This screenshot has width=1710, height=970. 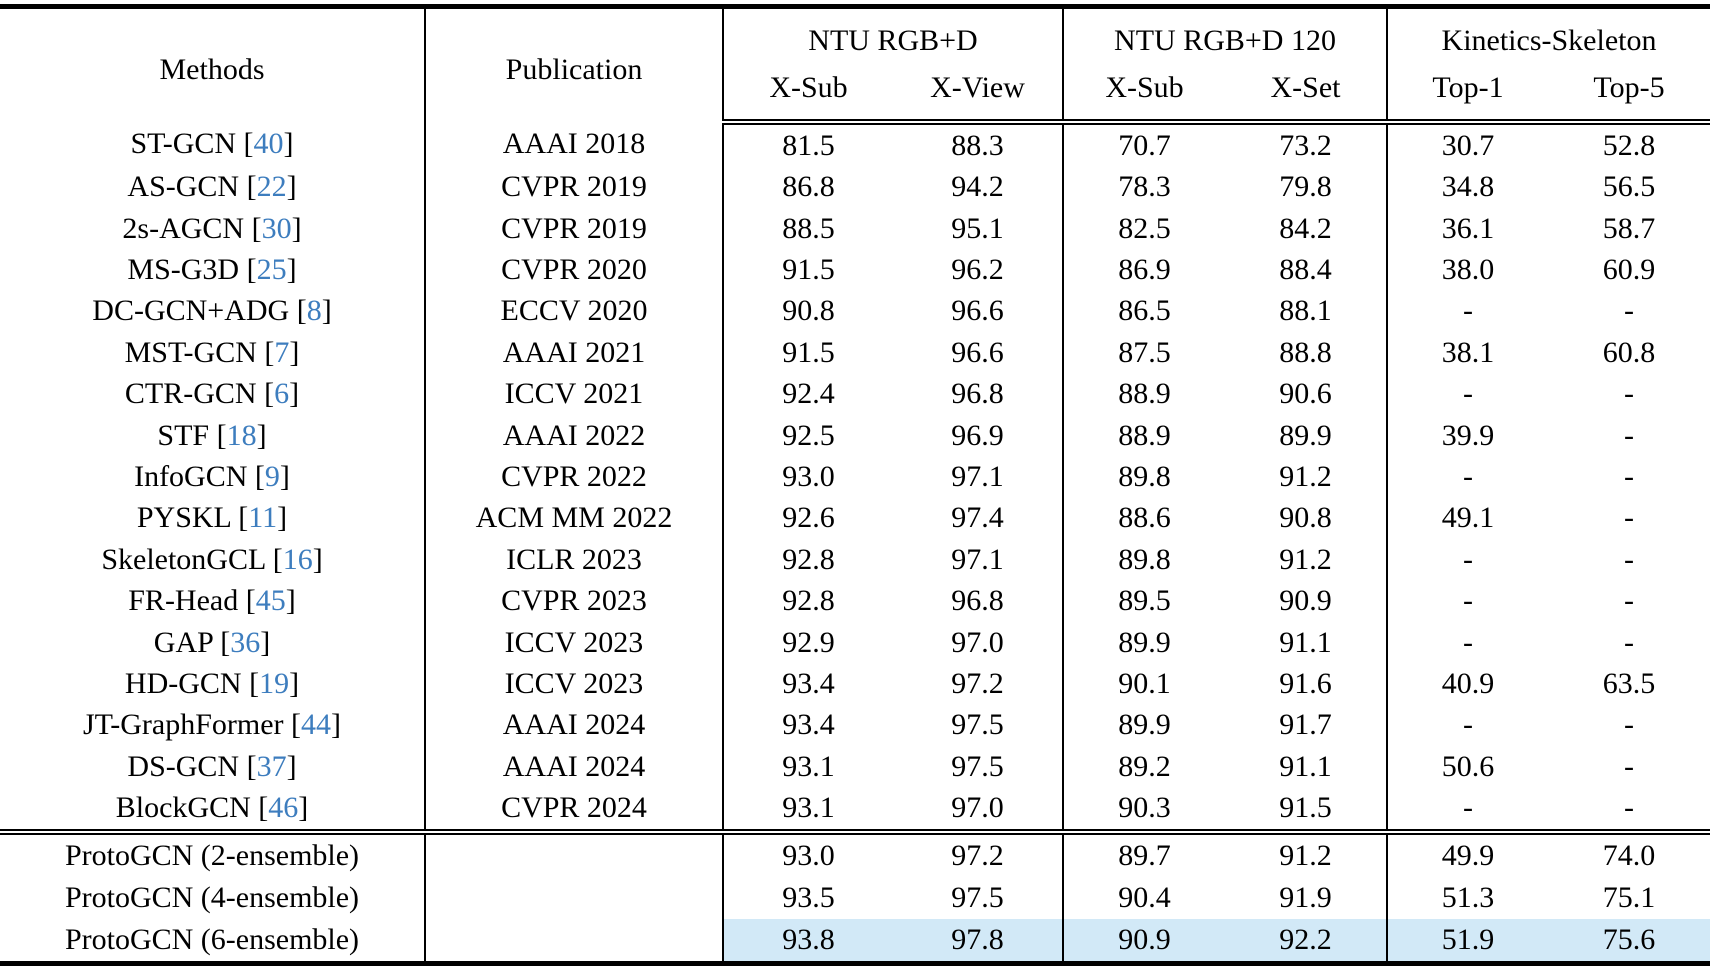 I want to click on value-cell: 86.9, so click(x=1143, y=270).